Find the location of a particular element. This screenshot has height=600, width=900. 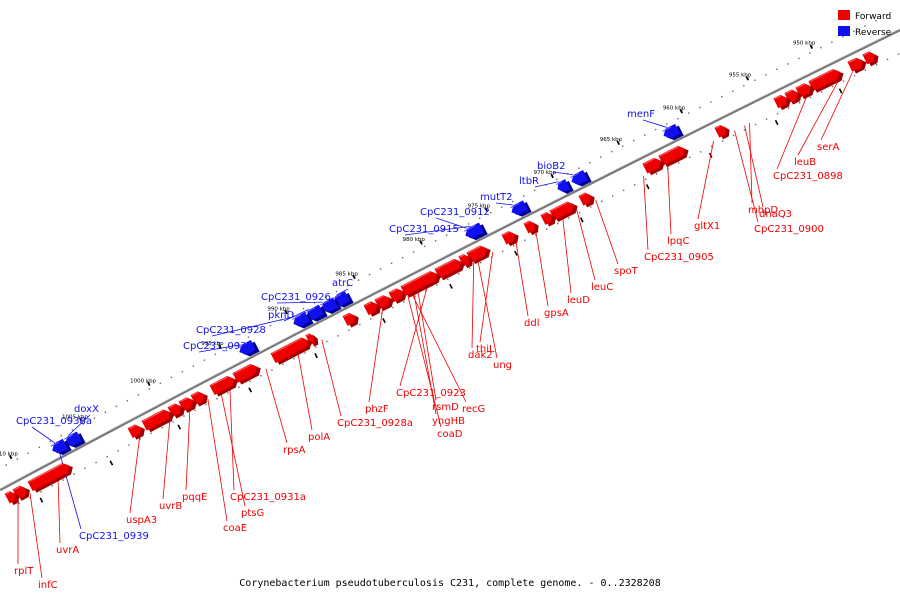

reverse-gene-label: CpC231_0938a is located at coordinates (54, 421).